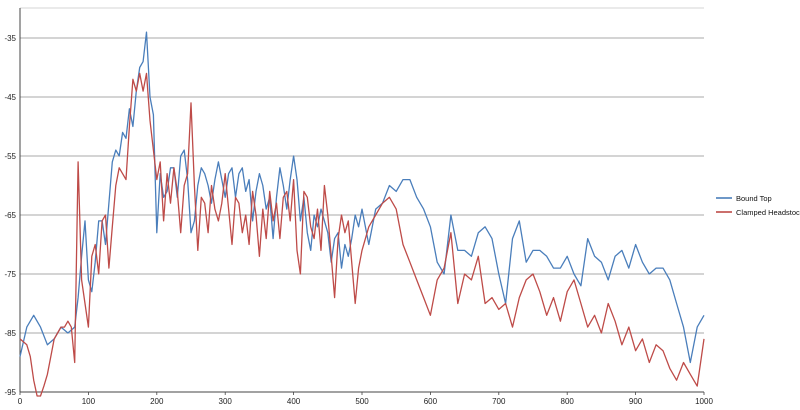 Image resolution: width=800 pixels, height=410 pixels. Describe the element at coordinates (294, 401) in the screenshot. I see `x-tick-label: 400` at that location.